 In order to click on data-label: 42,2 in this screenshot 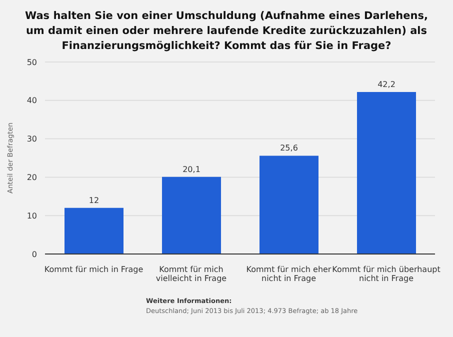, I will do `click(387, 84)`.